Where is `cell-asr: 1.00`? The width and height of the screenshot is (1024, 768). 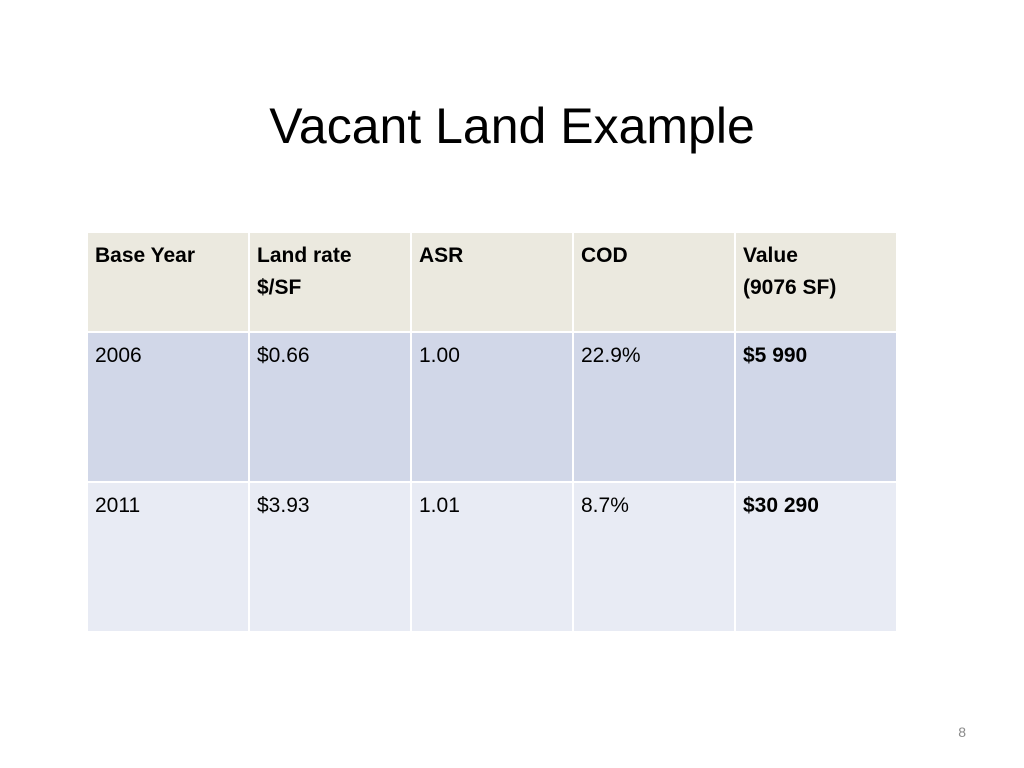
cell-asr: 1.00 is located at coordinates (492, 407).